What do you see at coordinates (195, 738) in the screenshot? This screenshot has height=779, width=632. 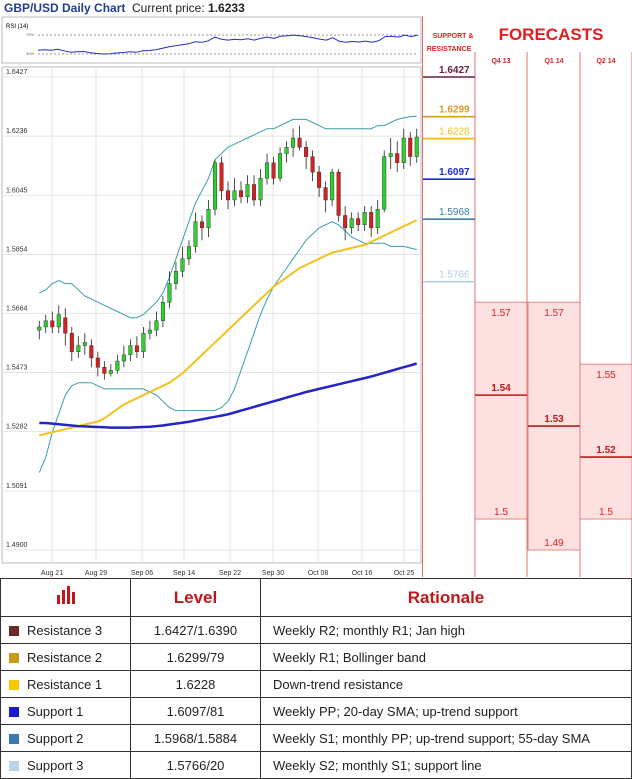 I see `row-level: 1.5968/1.5884` at bounding box center [195, 738].